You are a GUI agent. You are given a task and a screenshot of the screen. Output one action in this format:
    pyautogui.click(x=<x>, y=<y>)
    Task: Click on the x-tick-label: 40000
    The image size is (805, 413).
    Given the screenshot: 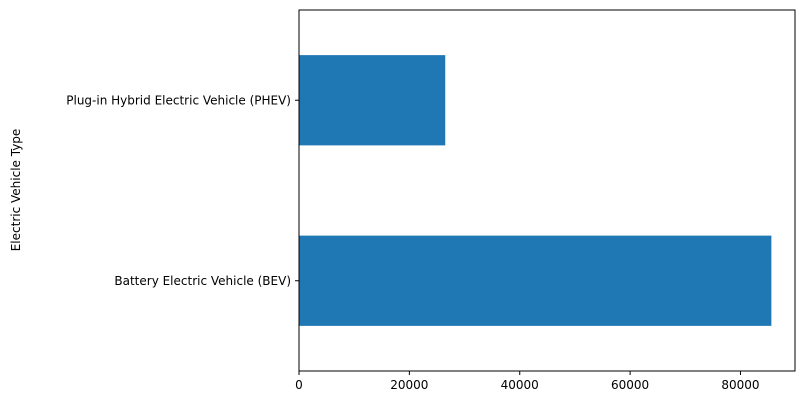 What is the action you would take?
    pyautogui.click(x=520, y=385)
    